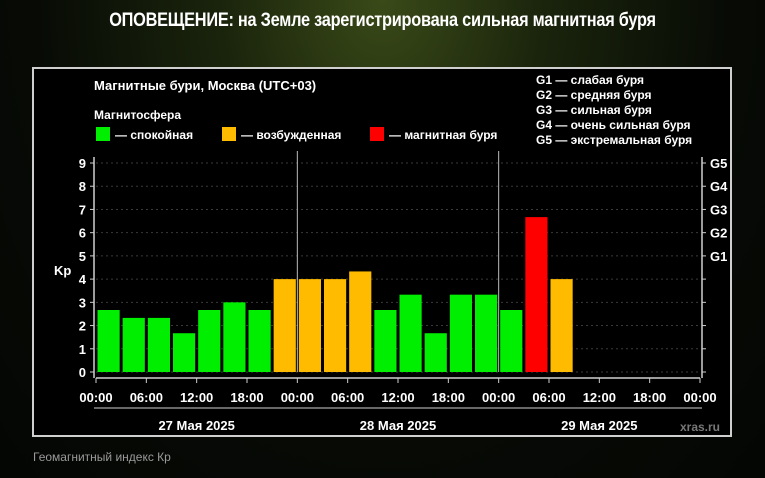 The height and width of the screenshot is (478, 765). What do you see at coordinates (82, 326) in the screenshot?
I see `y-tick-label-2: 2` at bounding box center [82, 326].